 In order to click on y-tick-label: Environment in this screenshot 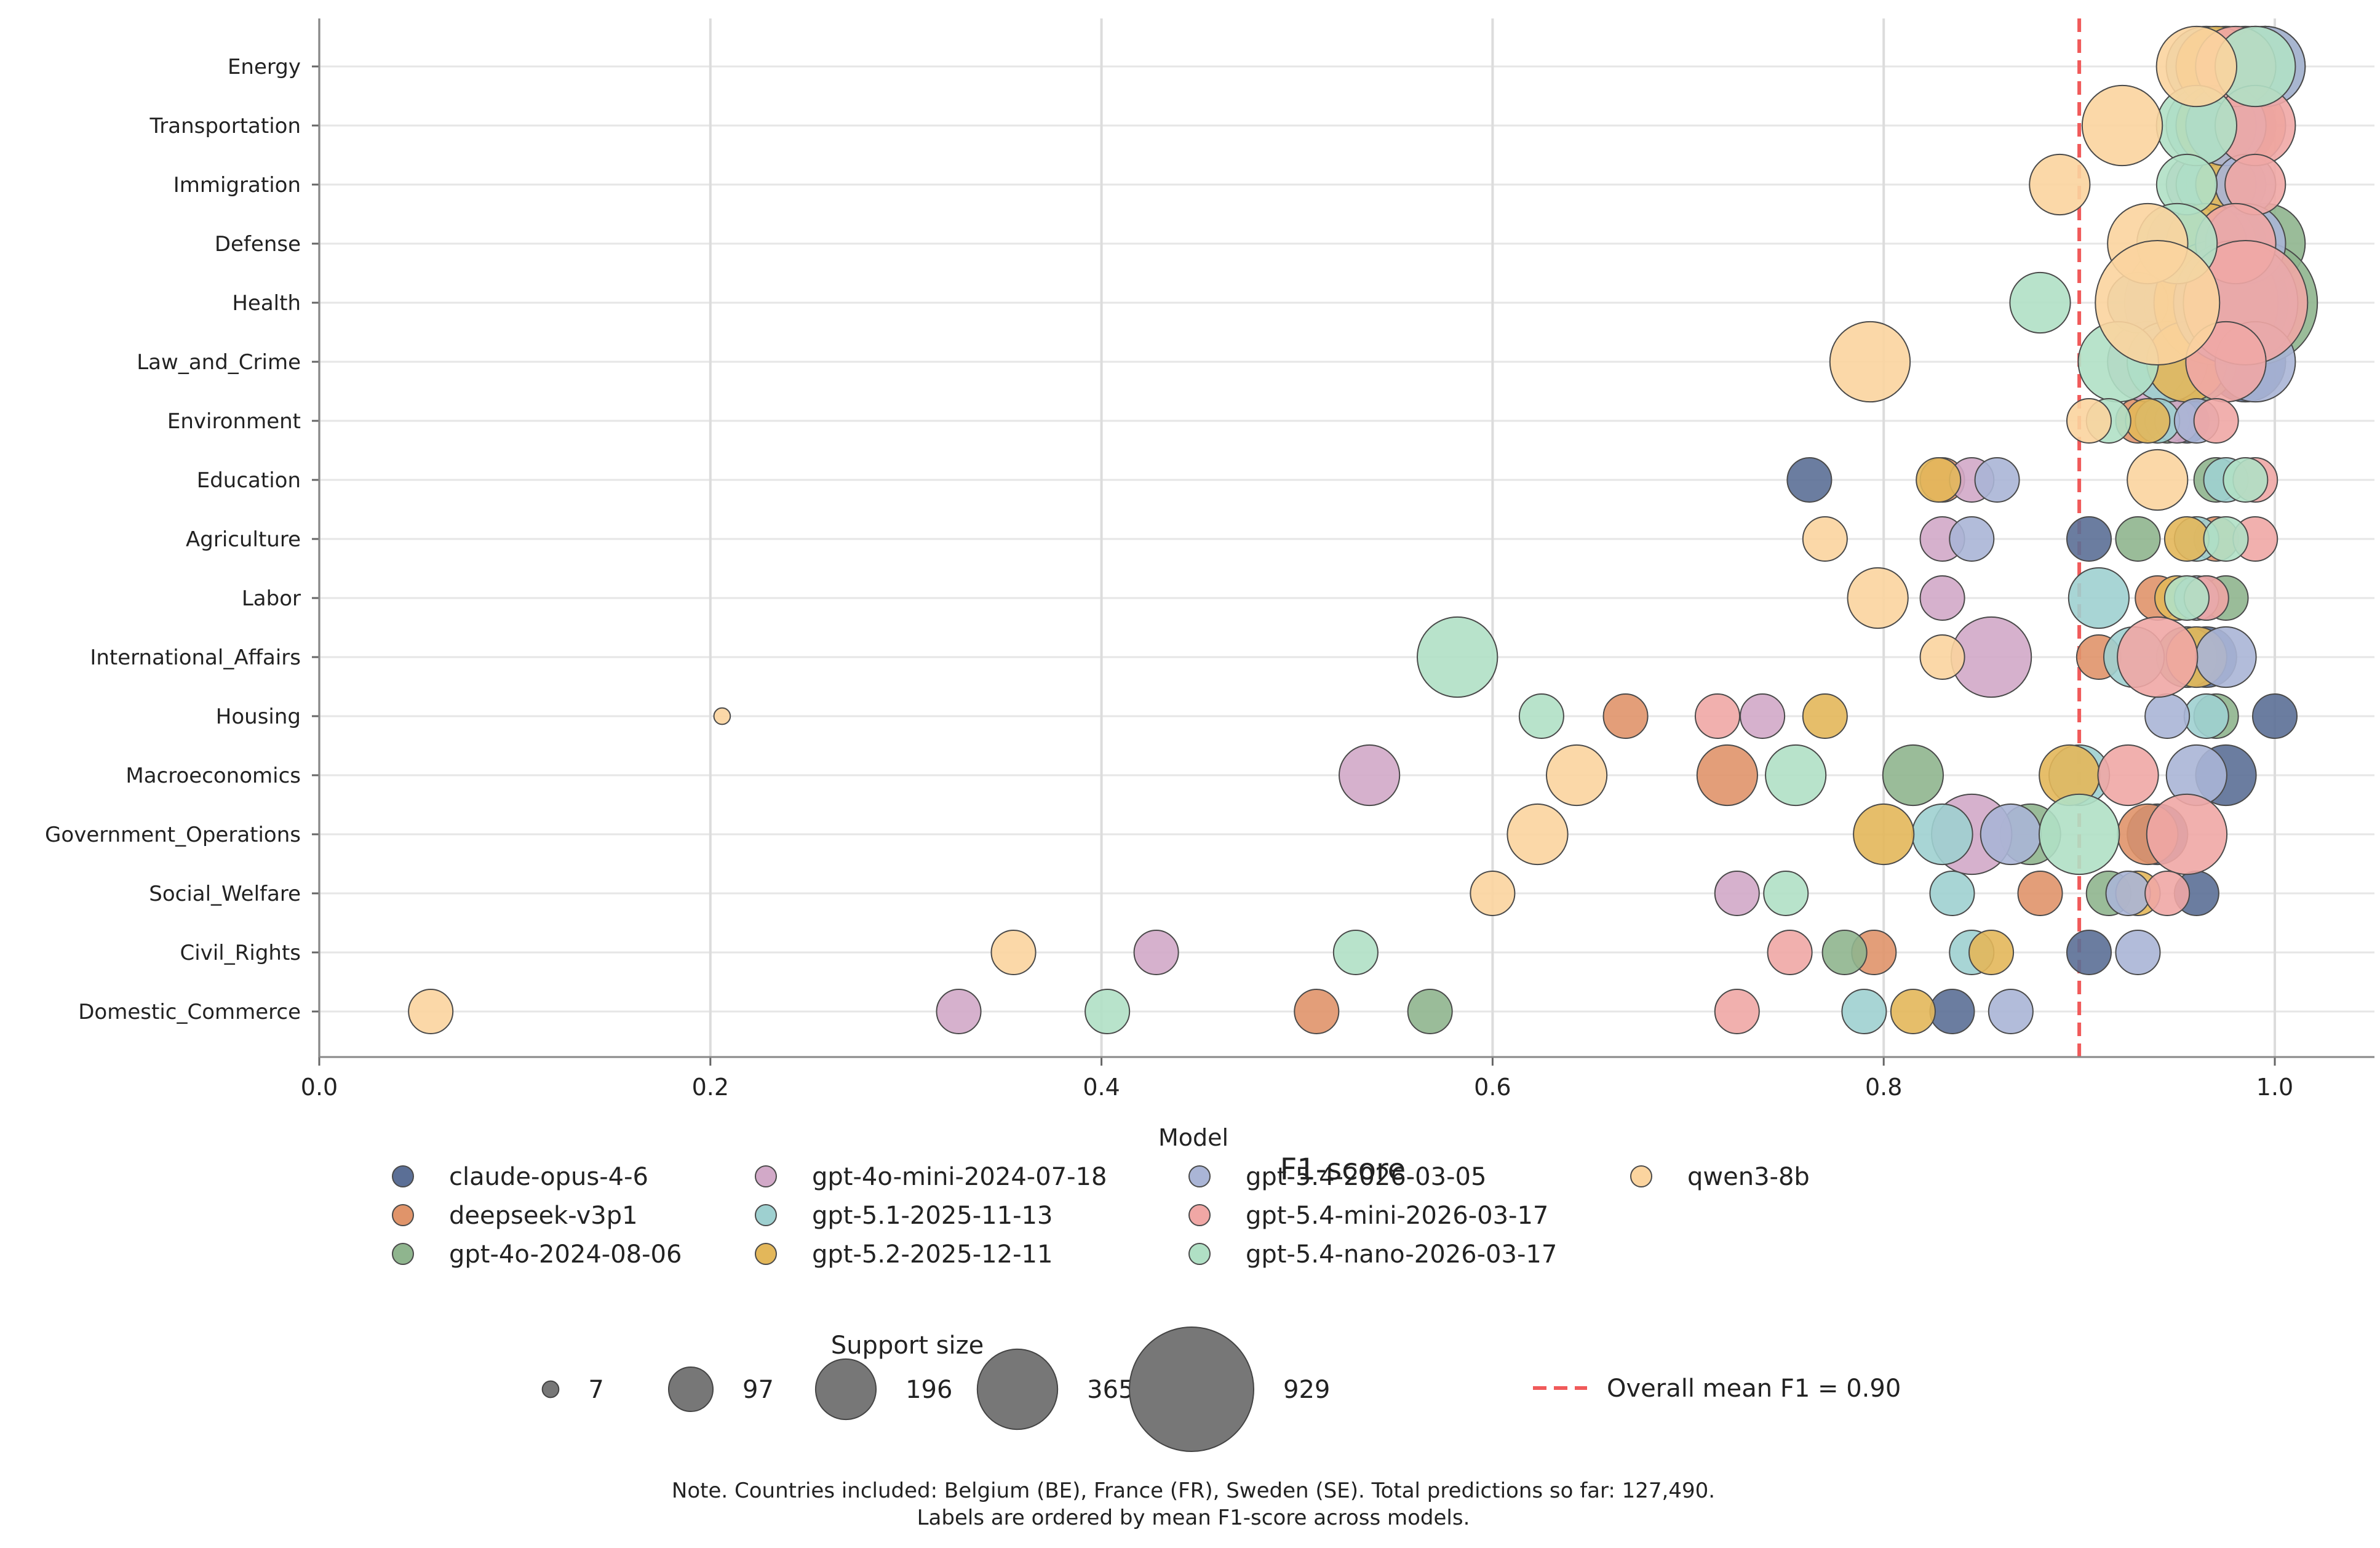, I will do `click(234, 421)`.